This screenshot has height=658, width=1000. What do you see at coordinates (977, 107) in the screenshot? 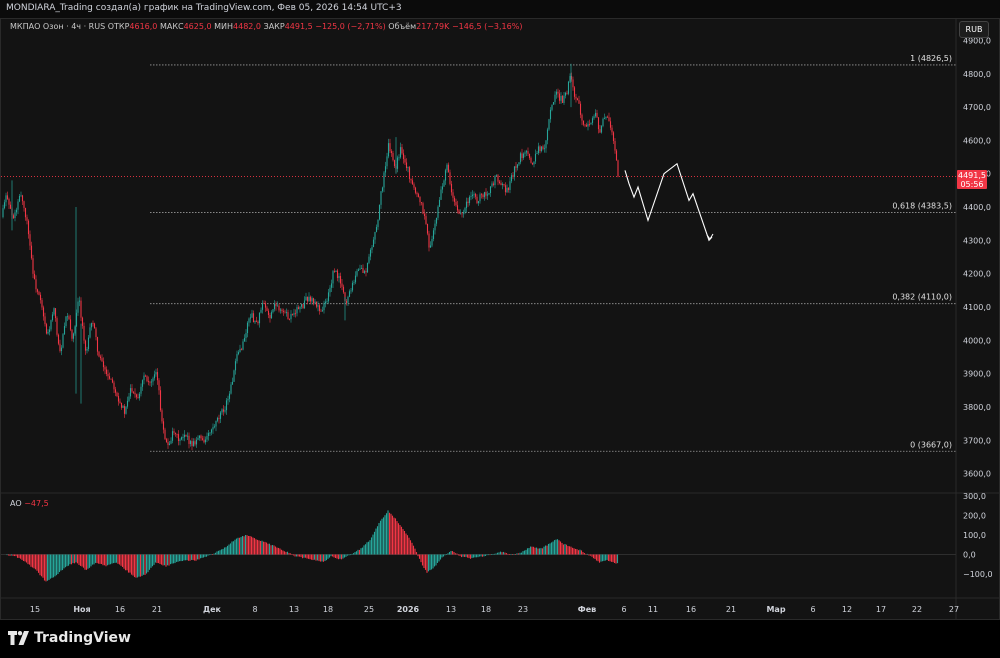
I see `price-tick-label: 4700,0` at bounding box center [977, 107].